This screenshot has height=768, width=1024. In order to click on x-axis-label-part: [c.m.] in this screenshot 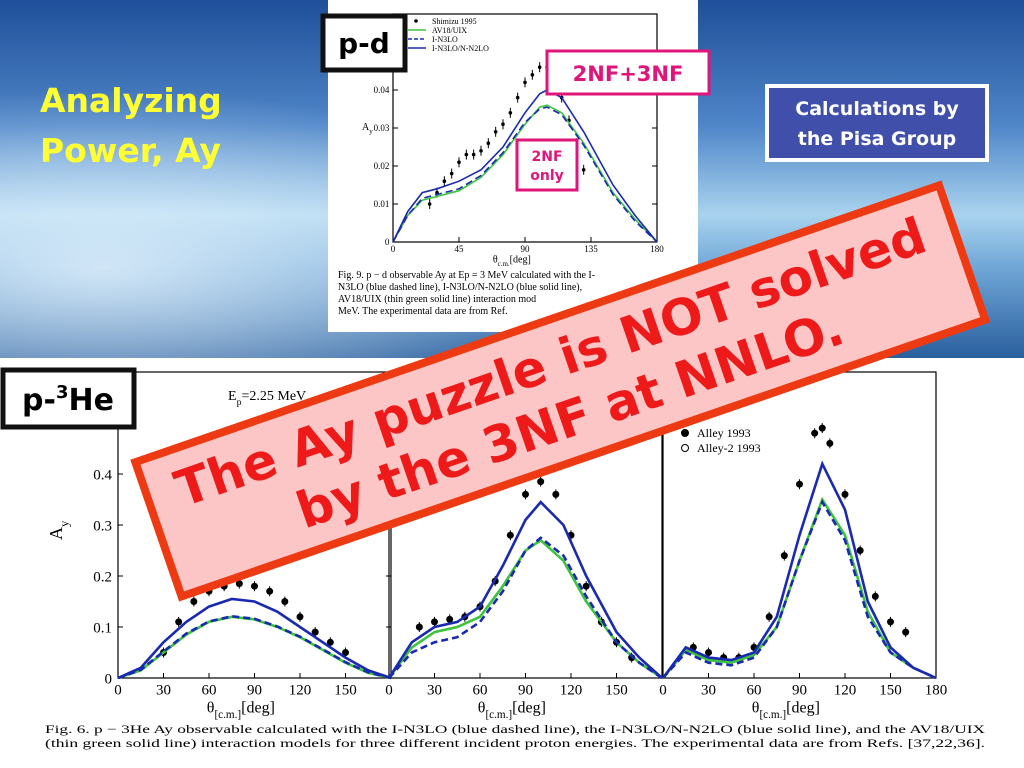, I will do `click(498, 715)`.